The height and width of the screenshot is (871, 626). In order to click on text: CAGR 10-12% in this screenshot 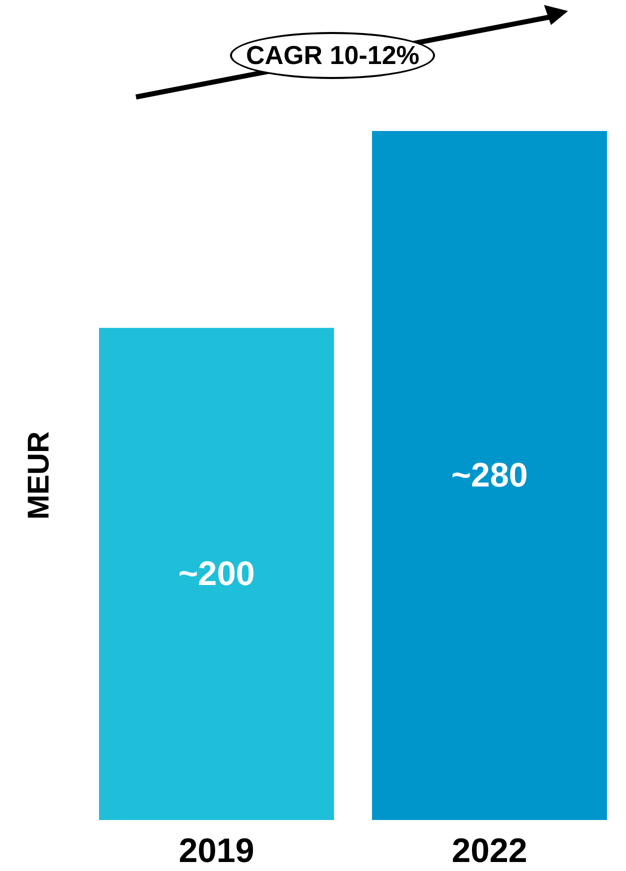, I will do `click(333, 55)`.